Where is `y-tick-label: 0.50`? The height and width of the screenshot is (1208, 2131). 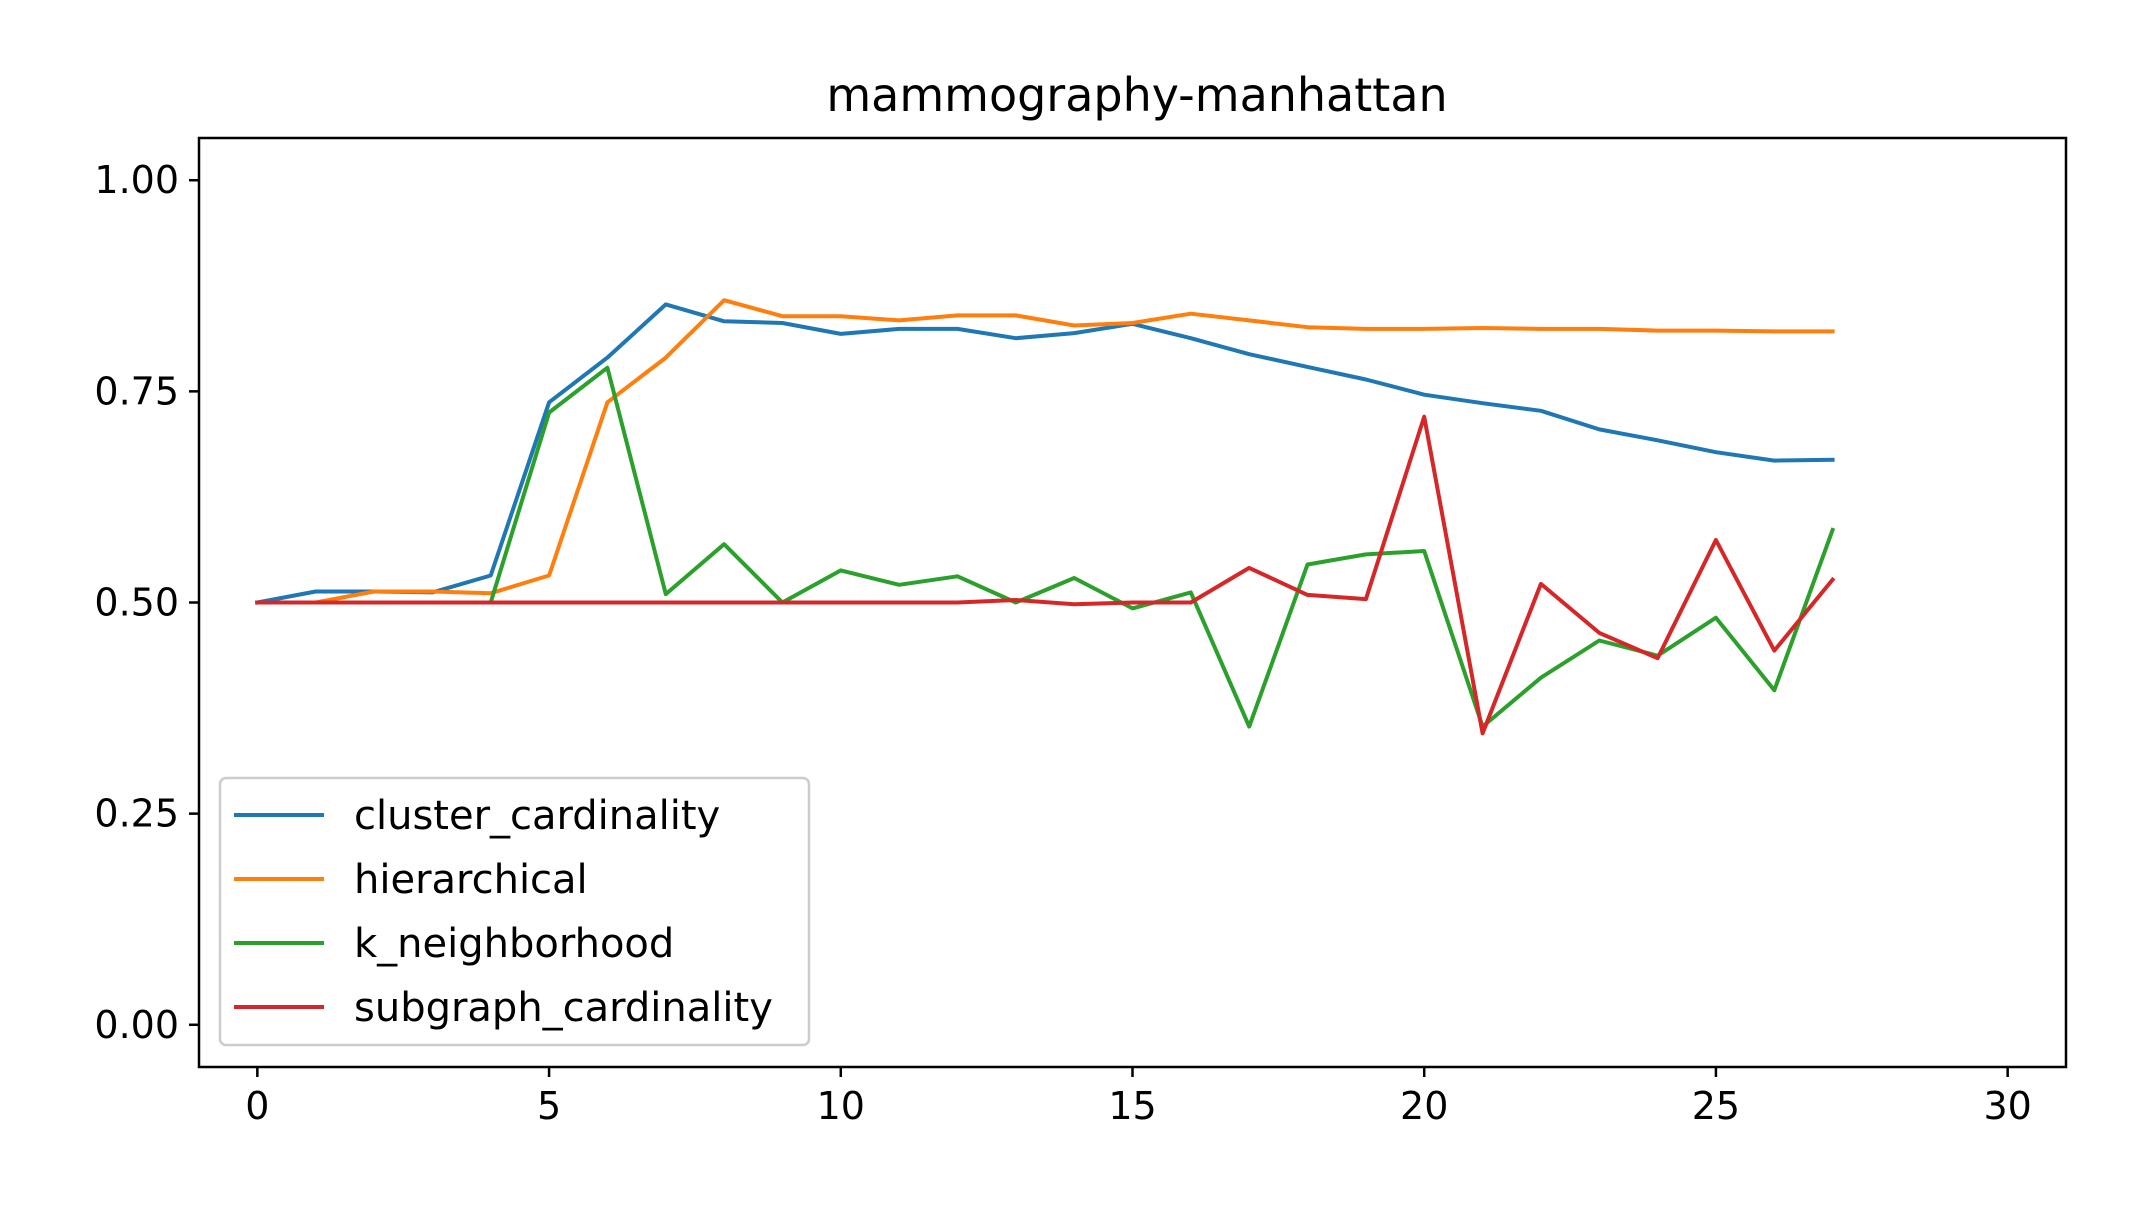 y-tick-label: 0.50 is located at coordinates (136, 603).